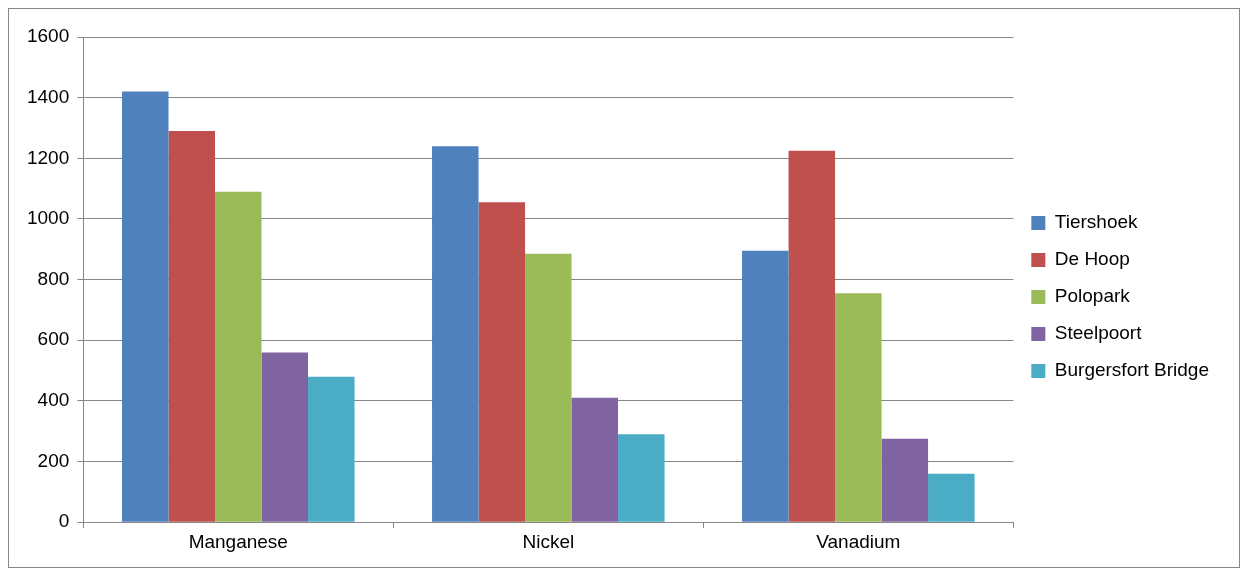 The width and height of the screenshot is (1250, 578). Describe the element at coordinates (238, 541) in the screenshot. I see `x-tick-label: Manganese` at that location.